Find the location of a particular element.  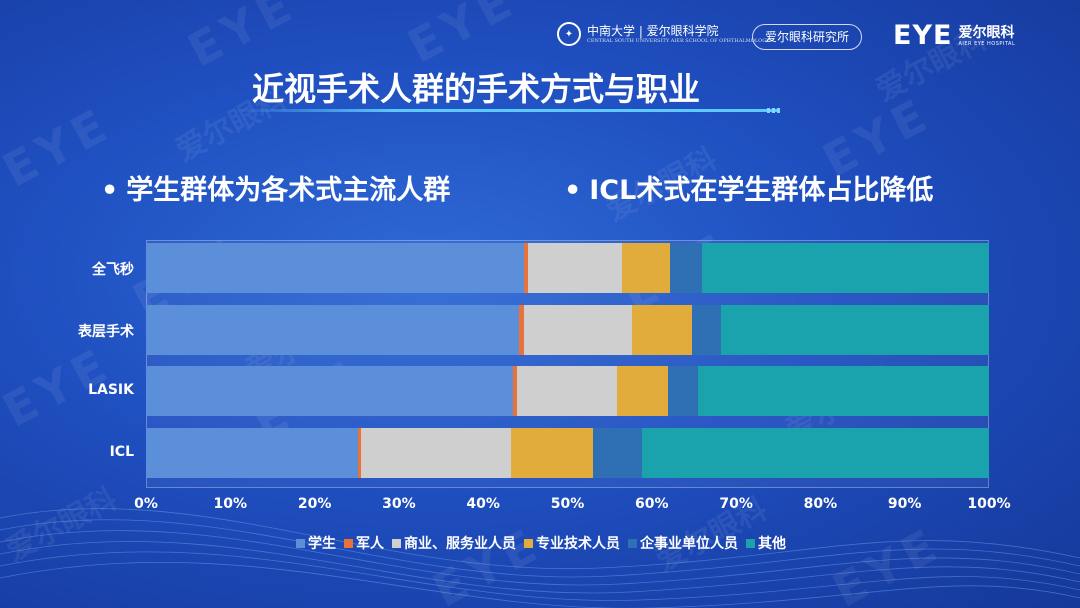

x-tick-label: 40% is located at coordinates (483, 504).